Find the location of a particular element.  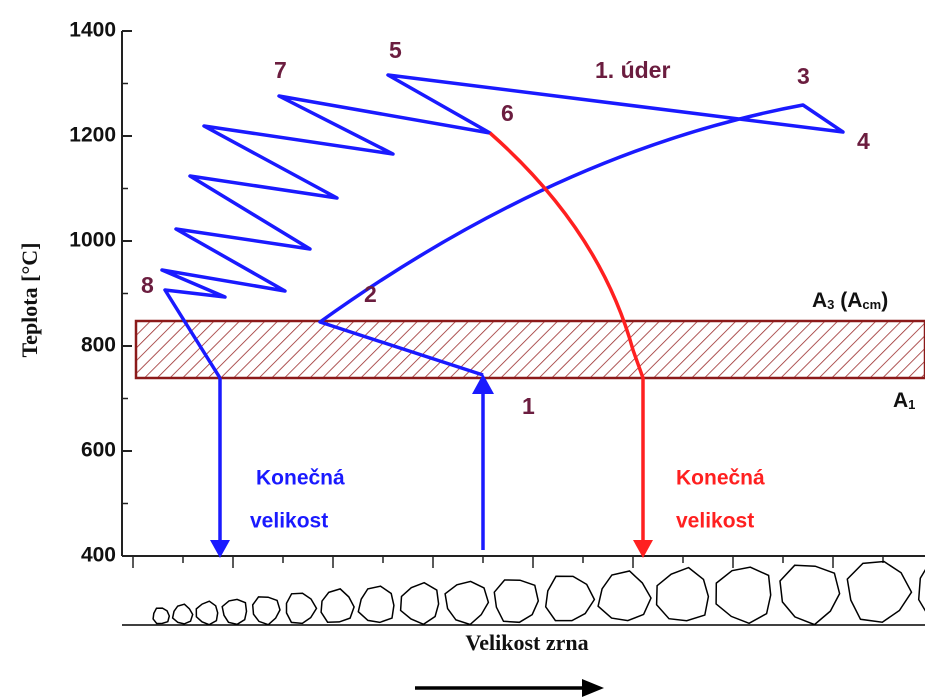

point-label: 8 is located at coordinates (147, 285).